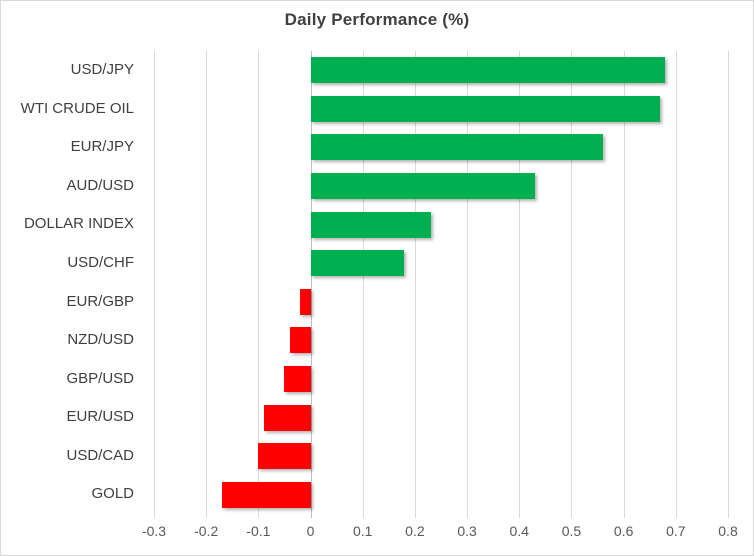 The width and height of the screenshot is (754, 556). What do you see at coordinates (676, 531) in the screenshot?
I see `value-tick-label-0.7: 0.7` at bounding box center [676, 531].